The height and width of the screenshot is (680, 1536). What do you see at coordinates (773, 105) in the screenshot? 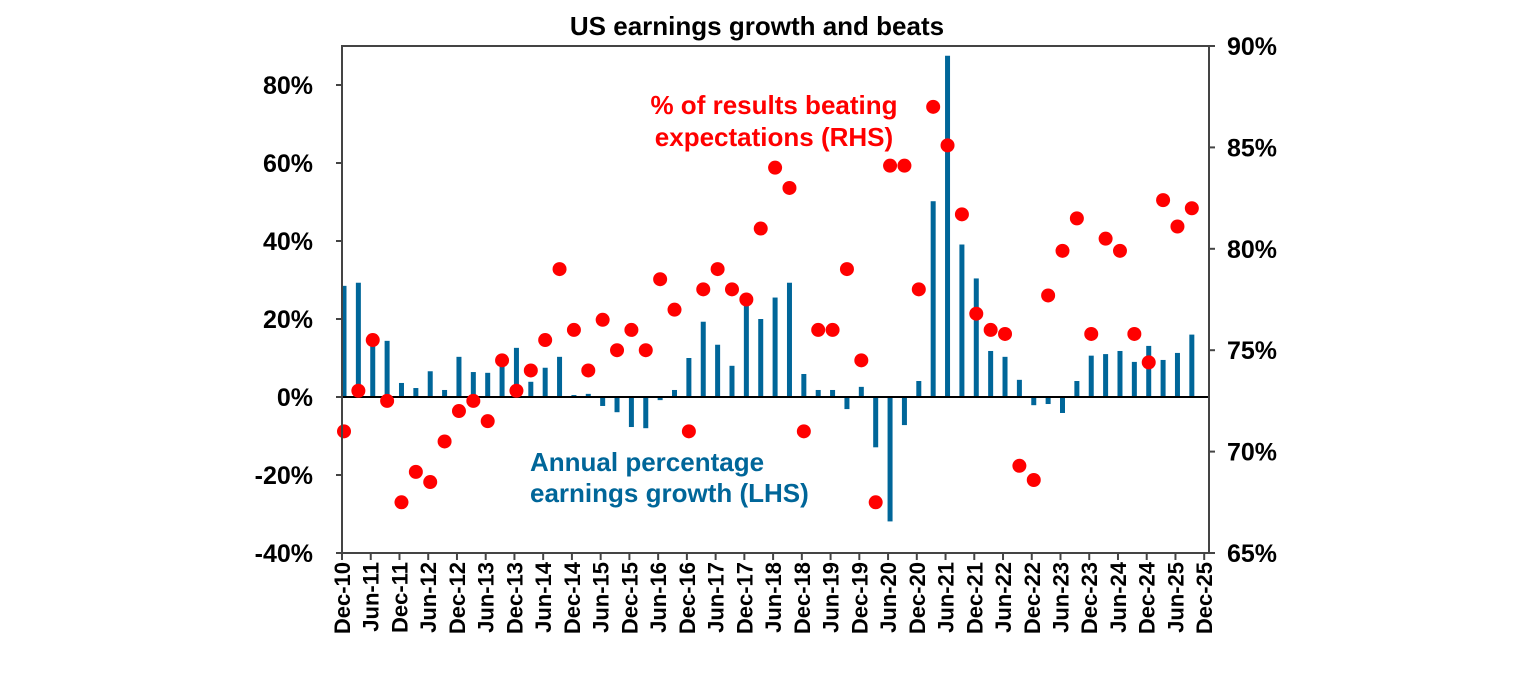
I see `series-label-beats-line1: % of results beating` at bounding box center [773, 105].